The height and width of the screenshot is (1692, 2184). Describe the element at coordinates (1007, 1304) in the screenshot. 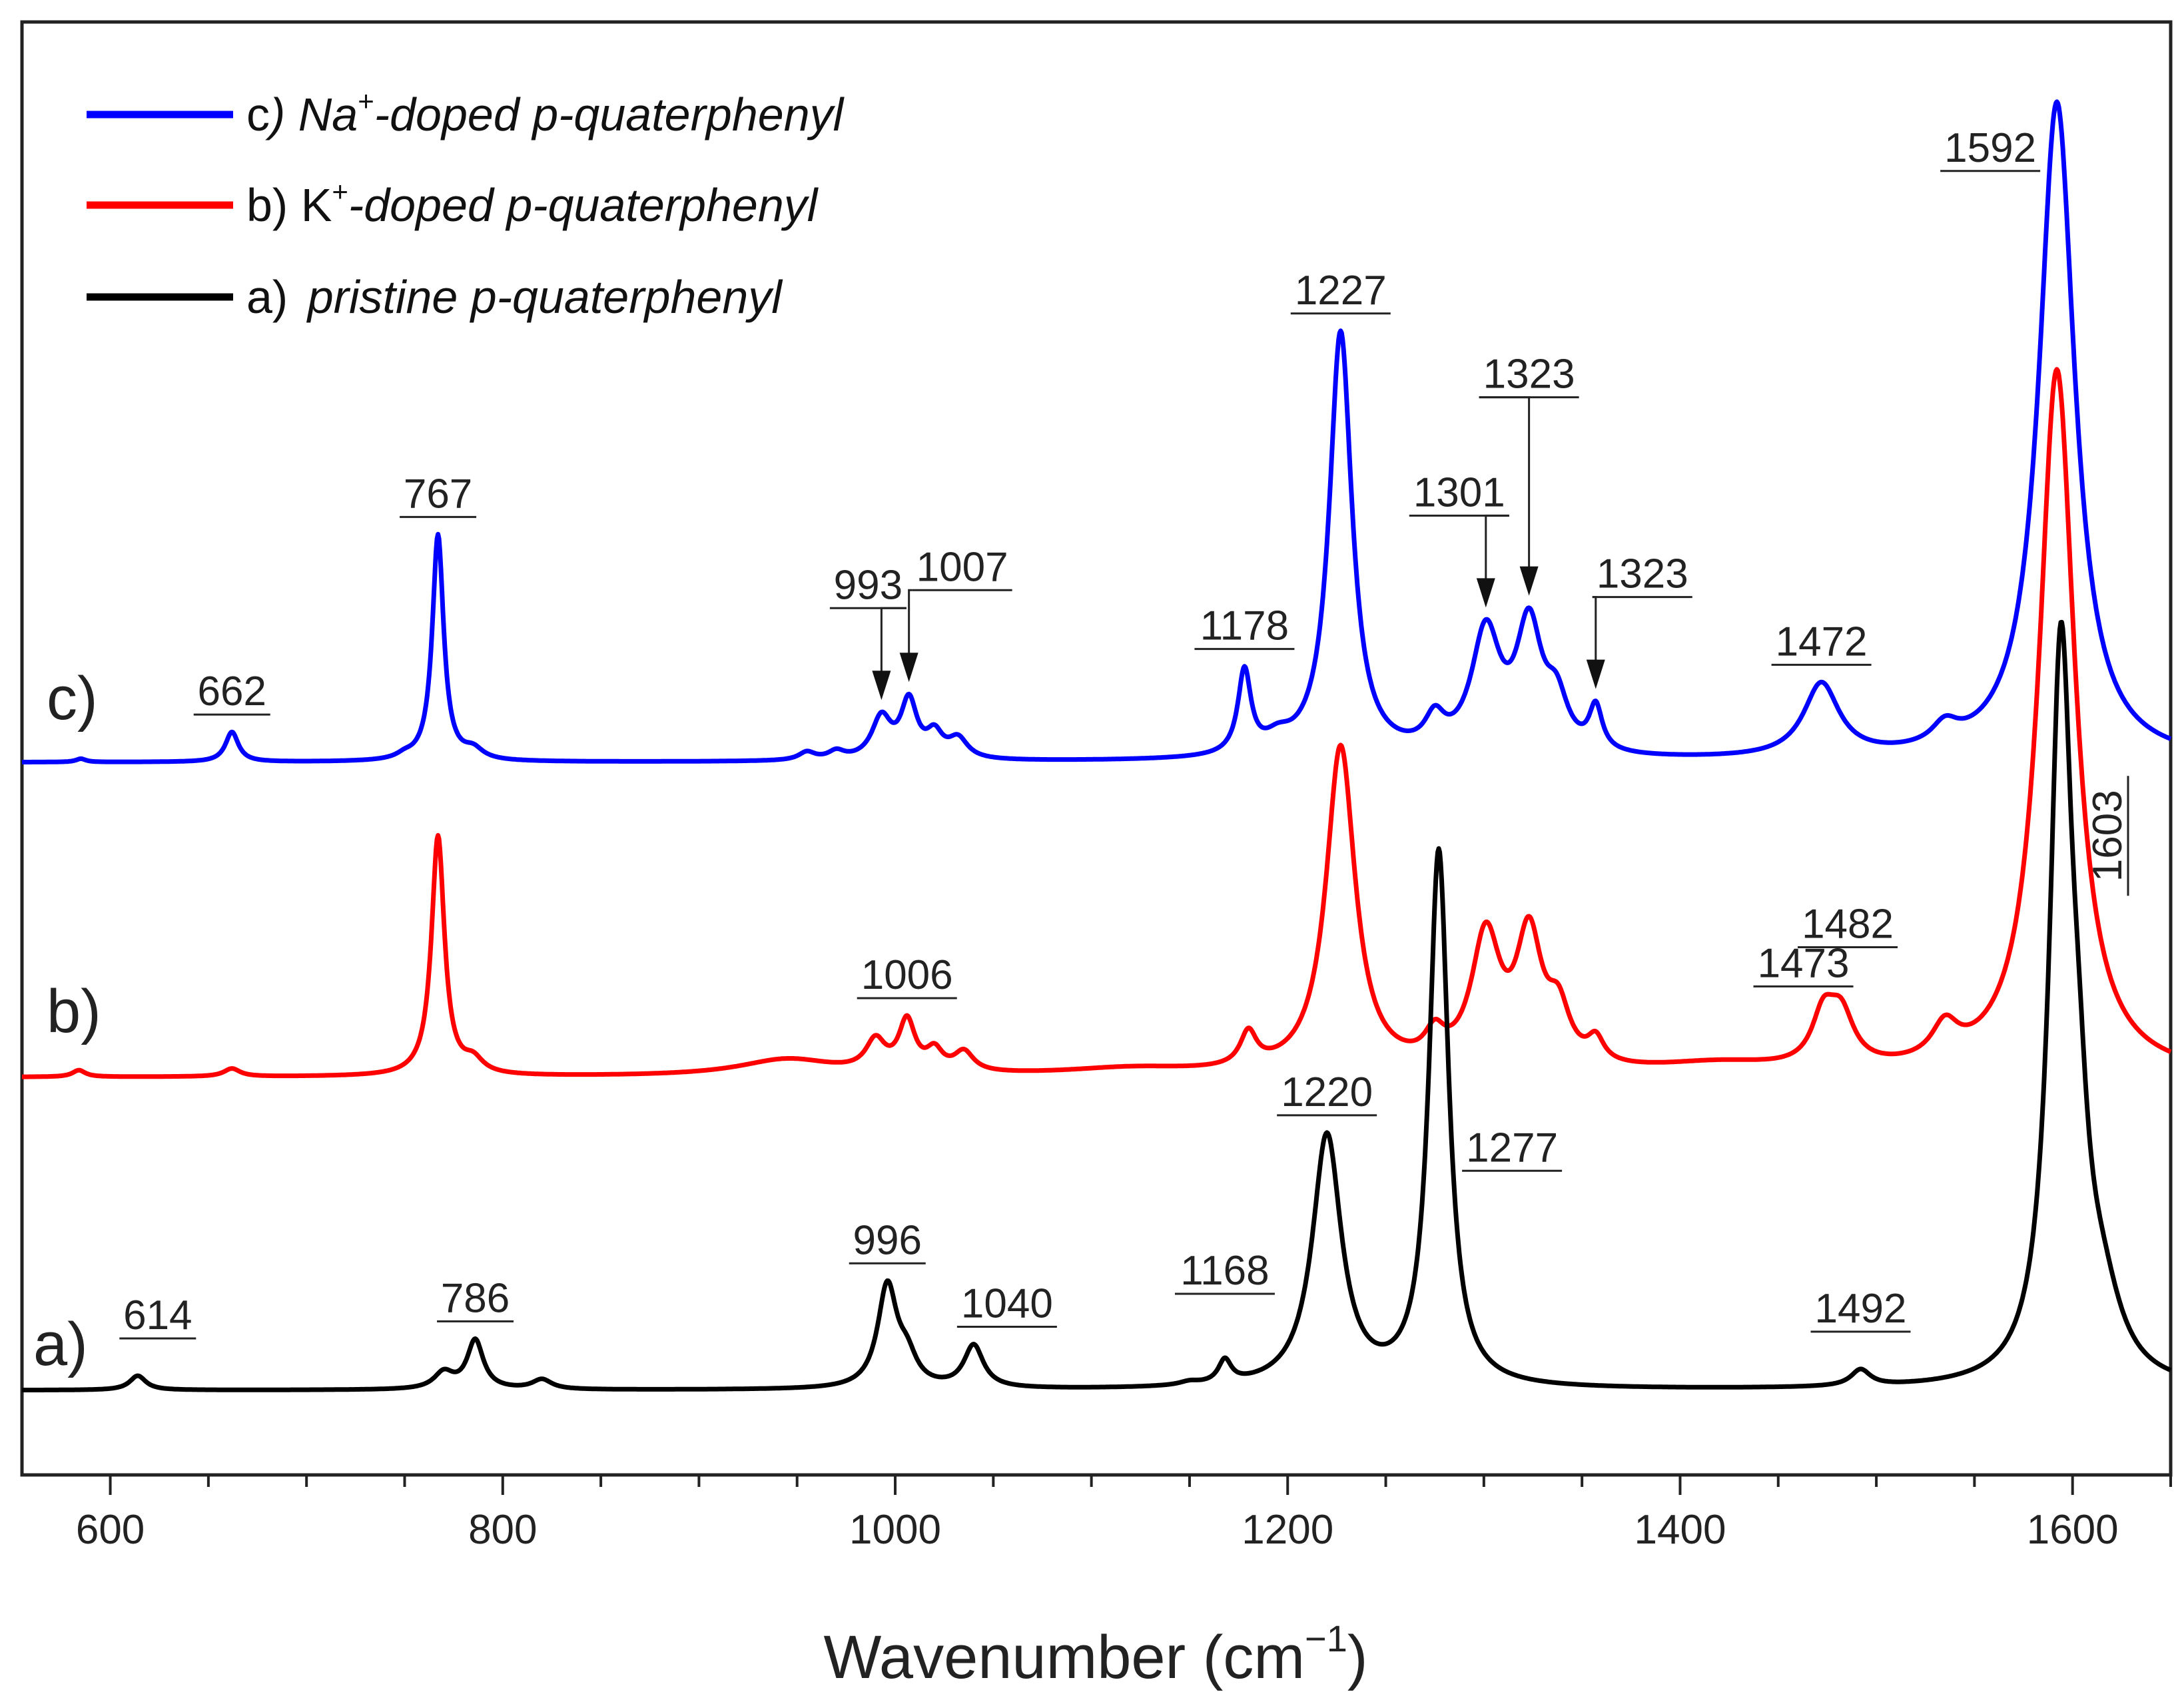

I see `peak-label: 1040` at that location.